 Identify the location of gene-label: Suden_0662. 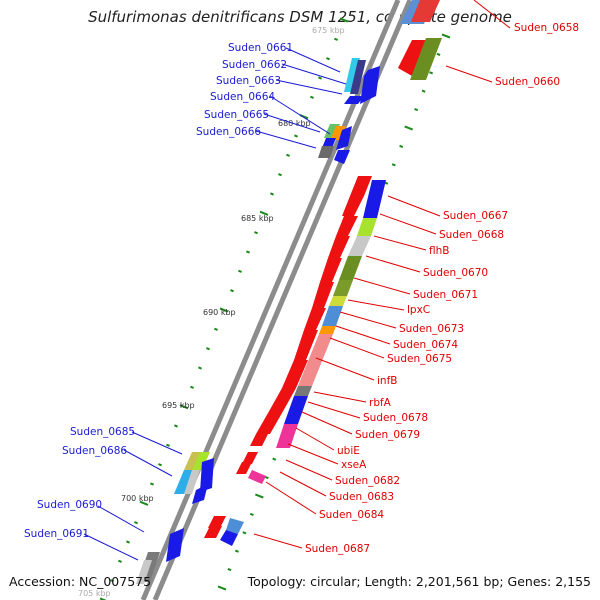
(254, 65).